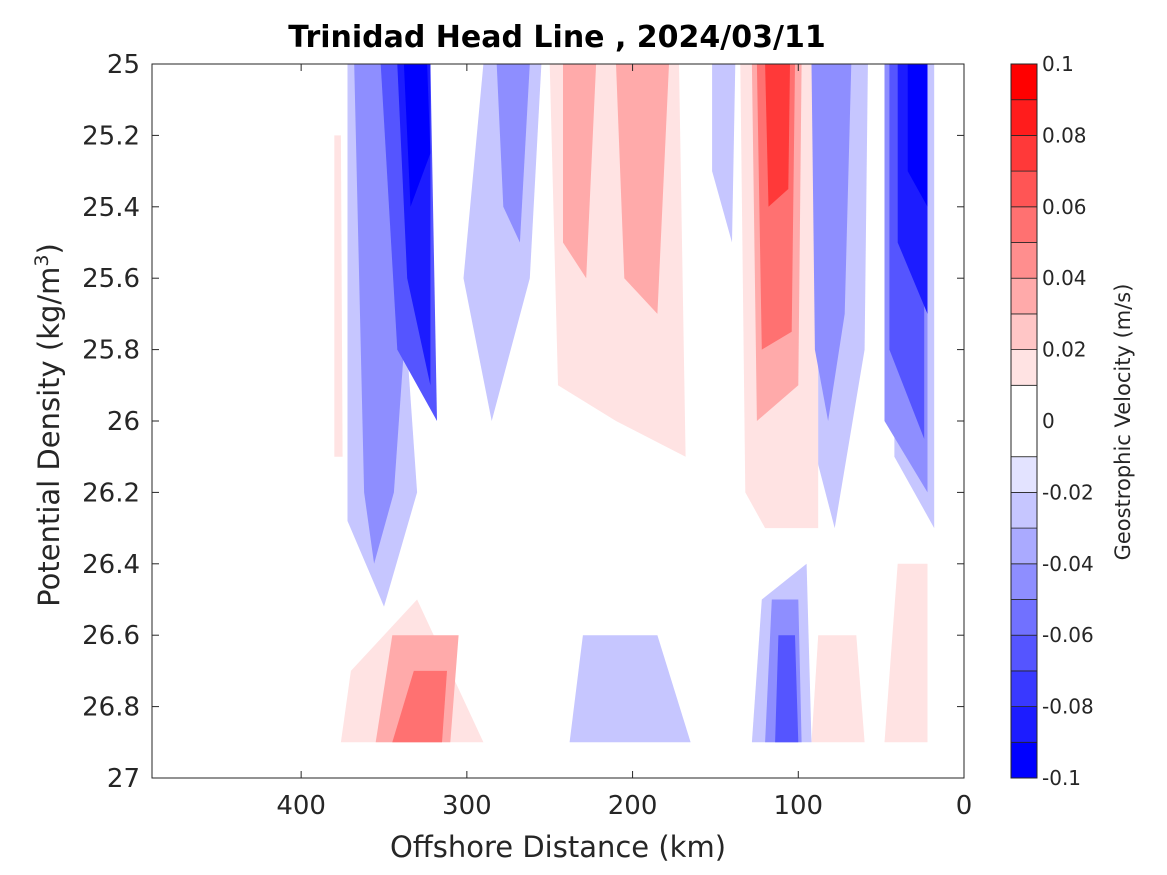  What do you see at coordinates (123, 779) in the screenshot?
I see `y-tick-label: 27` at bounding box center [123, 779].